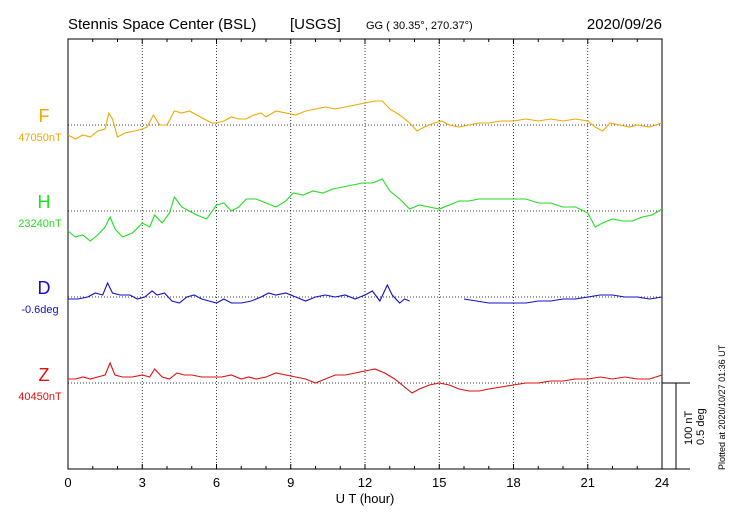 The height and width of the screenshot is (520, 730). Describe the element at coordinates (365, 498) in the screenshot. I see `x-axis-label: U T (hour)` at that location.